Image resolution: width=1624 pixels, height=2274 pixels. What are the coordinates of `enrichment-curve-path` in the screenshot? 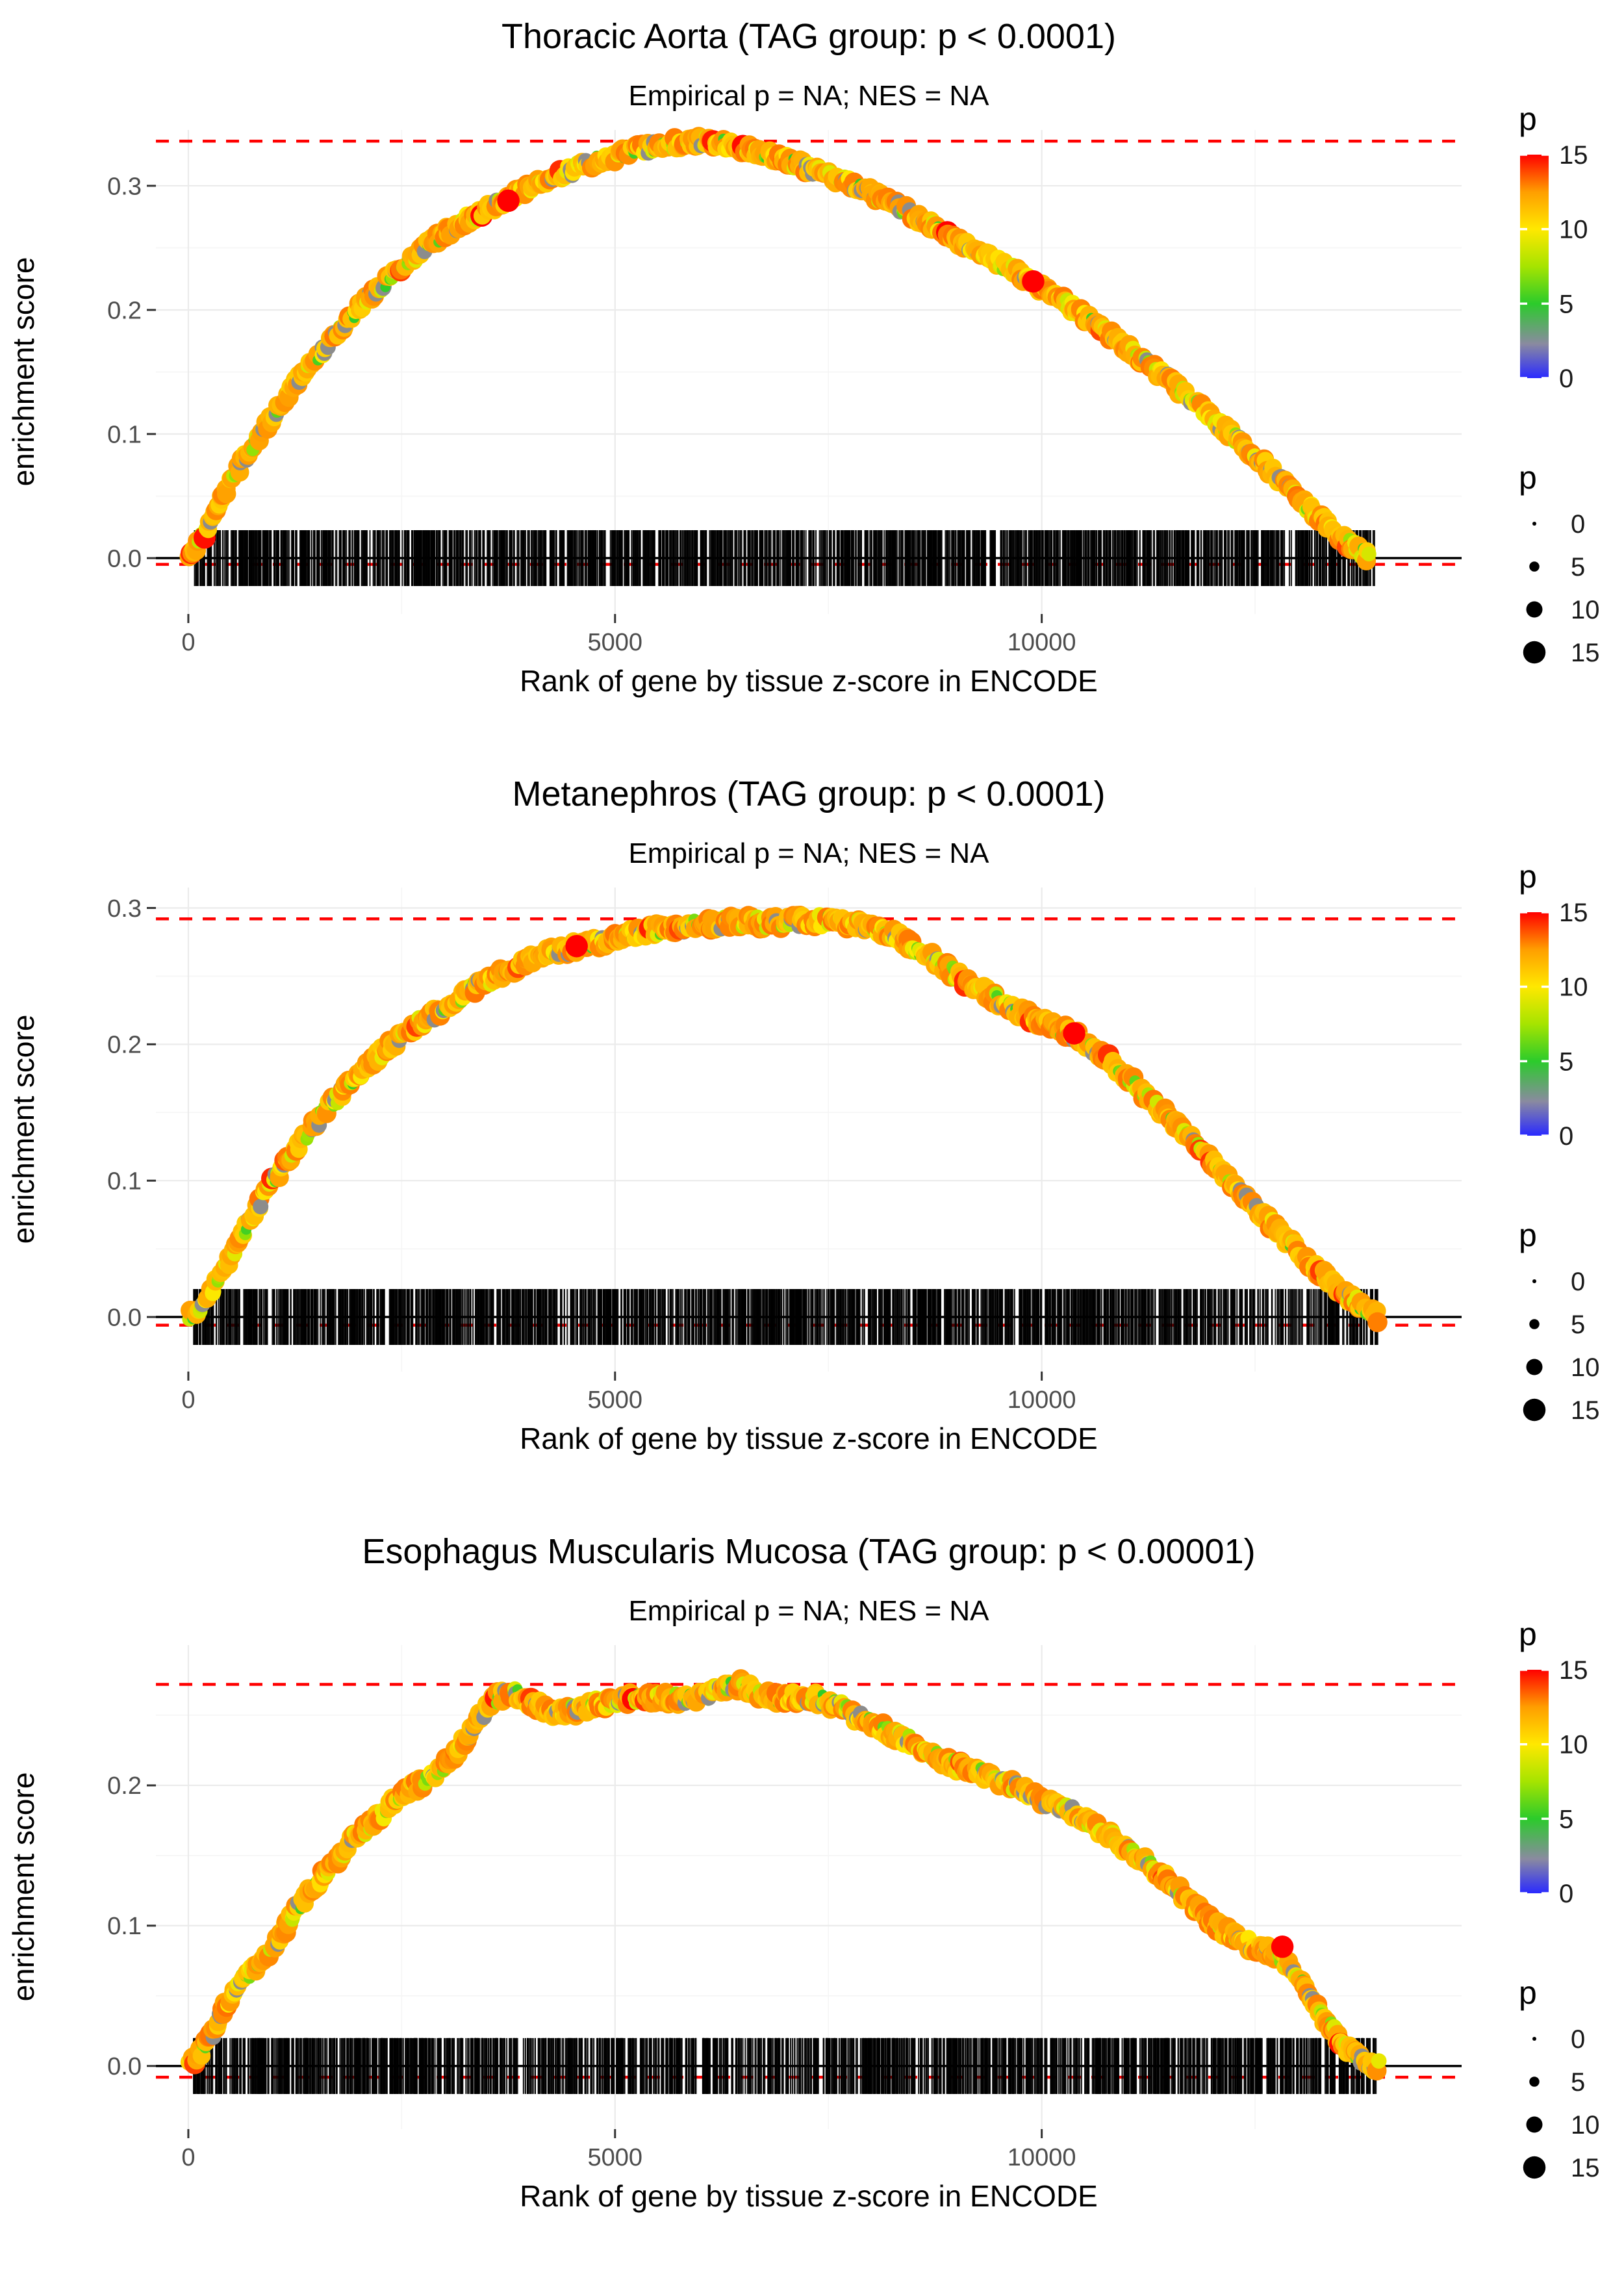 It's located at (783, 1118).